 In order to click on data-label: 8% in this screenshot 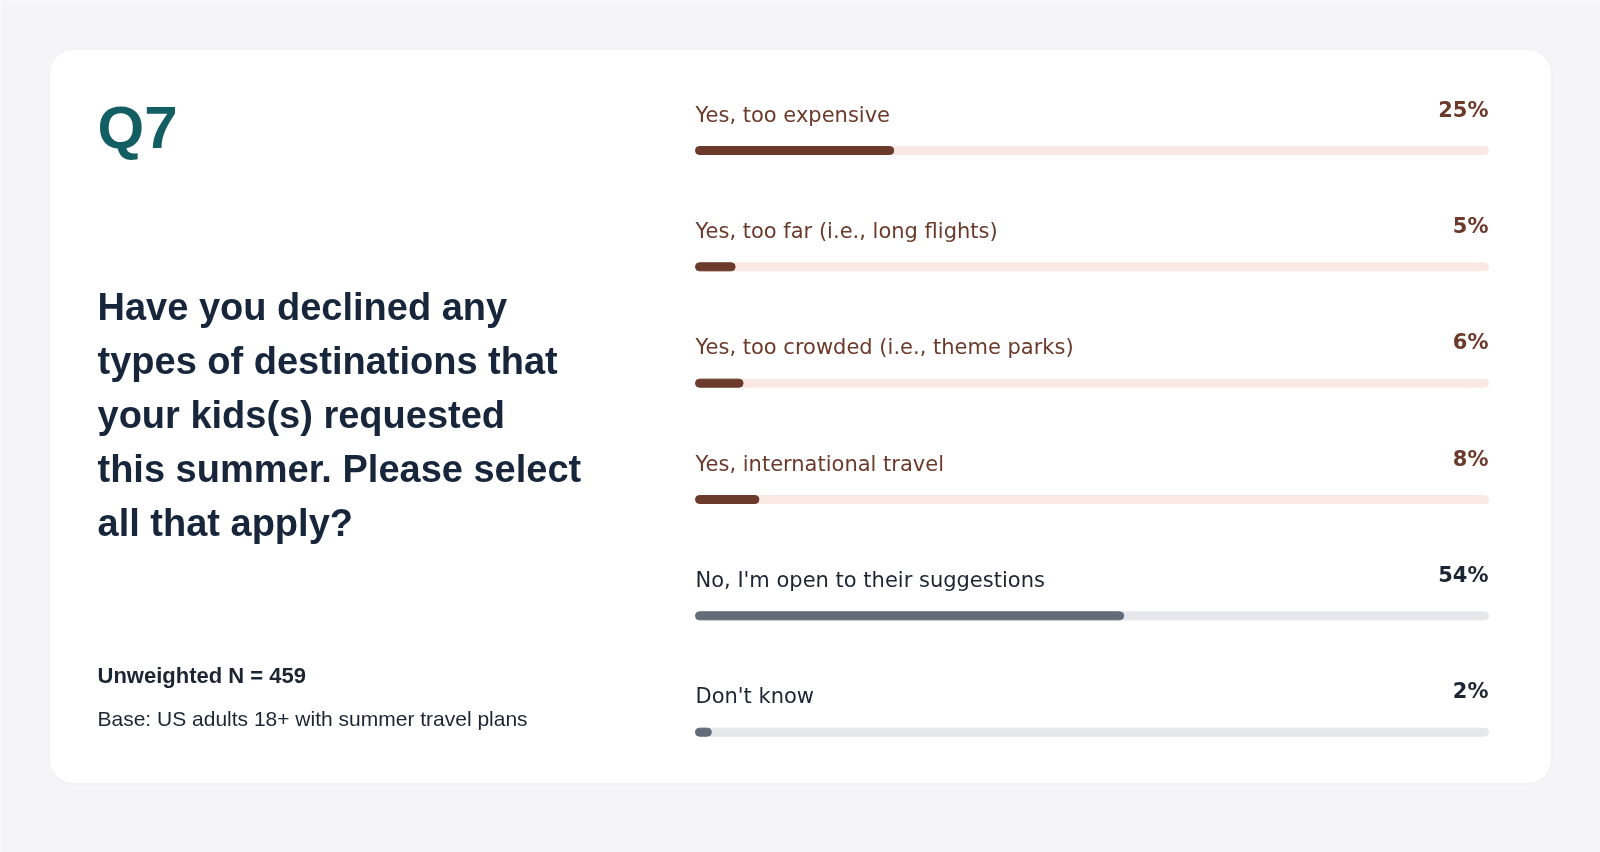, I will do `click(1470, 458)`.